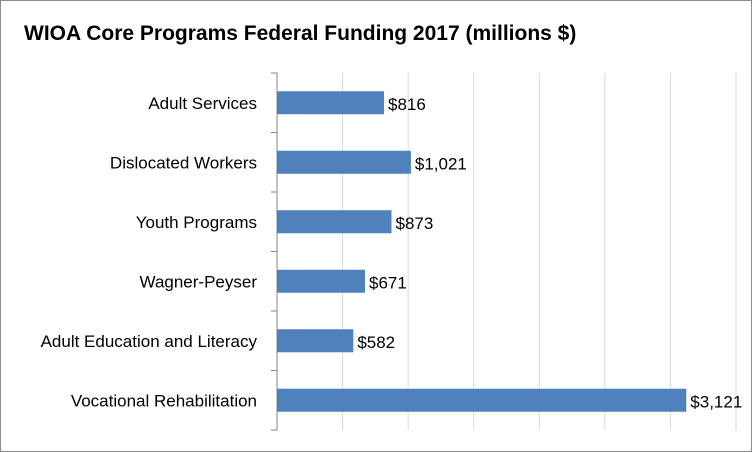 This screenshot has width=752, height=452. Describe the element at coordinates (183, 162) in the screenshot. I see `category-label: Dislocated Workers` at that location.